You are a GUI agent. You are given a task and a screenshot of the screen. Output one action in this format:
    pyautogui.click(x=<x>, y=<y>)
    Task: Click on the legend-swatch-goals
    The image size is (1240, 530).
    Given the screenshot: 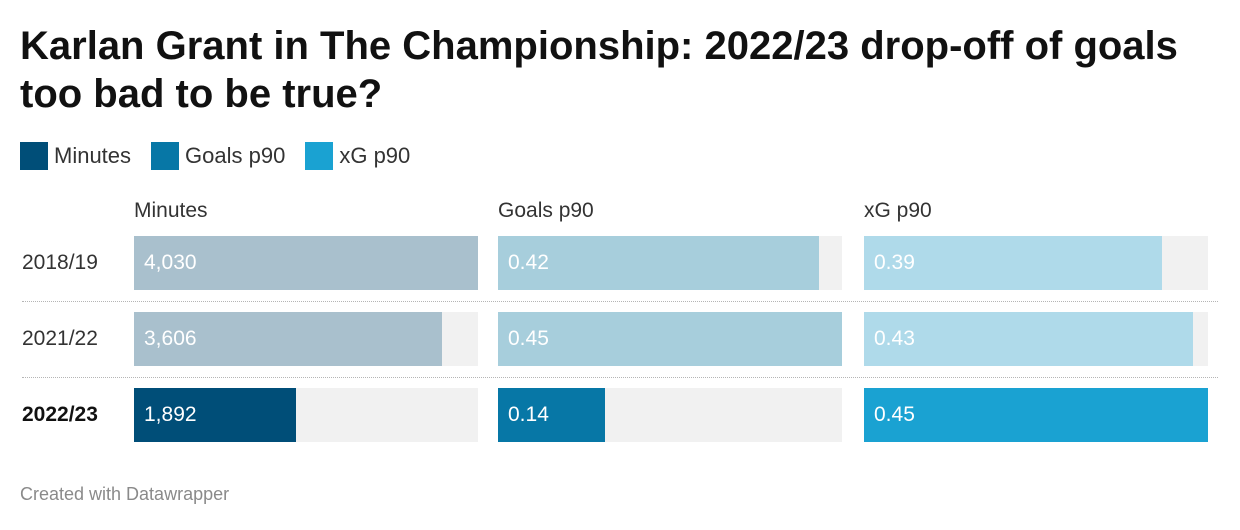 What is the action you would take?
    pyautogui.click(x=165, y=156)
    